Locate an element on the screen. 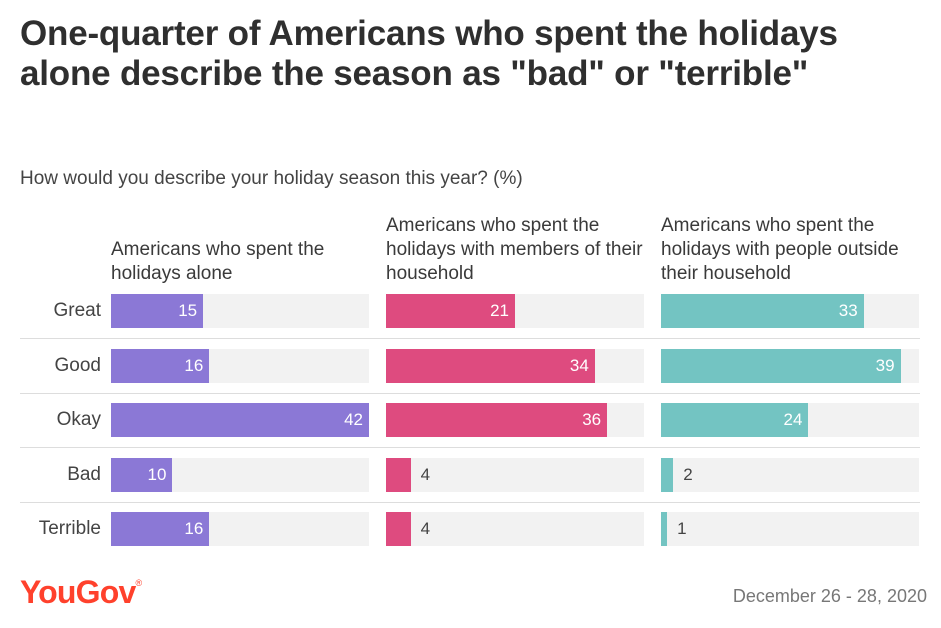 The image size is (941, 628). bar-1-terrible is located at coordinates (160, 529).